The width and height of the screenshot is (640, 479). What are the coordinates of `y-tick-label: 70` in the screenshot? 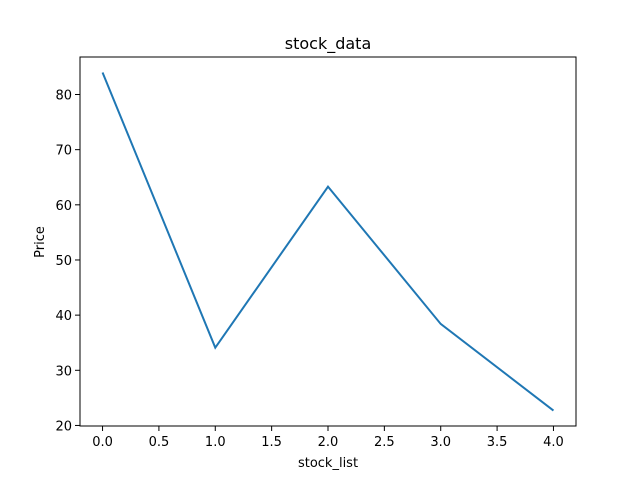 It's located at (63, 151).